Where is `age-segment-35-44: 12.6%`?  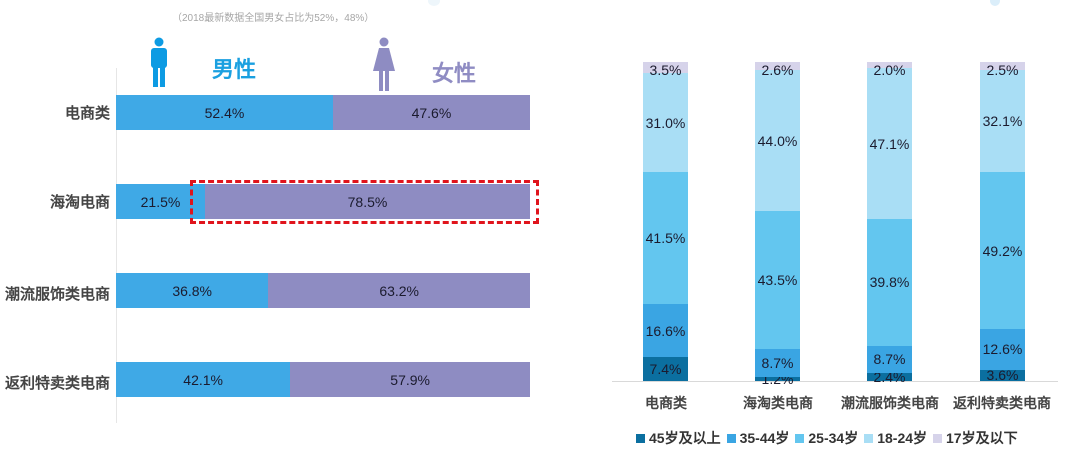
age-segment-35-44: 12.6% is located at coordinates (1002, 349).